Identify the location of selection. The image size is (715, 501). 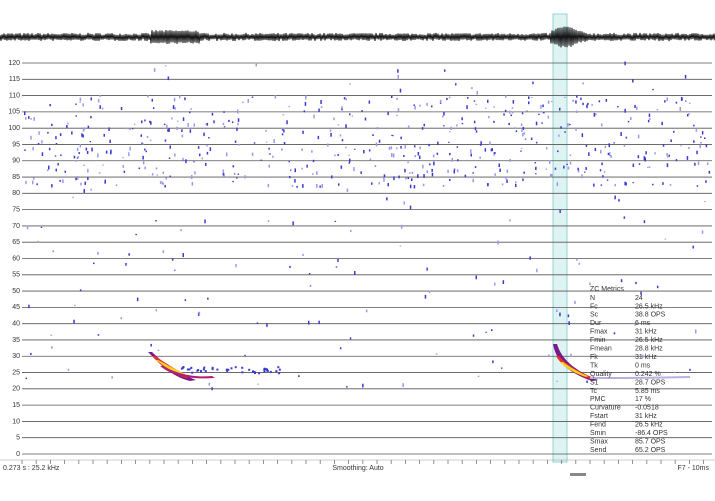
(560, 238).